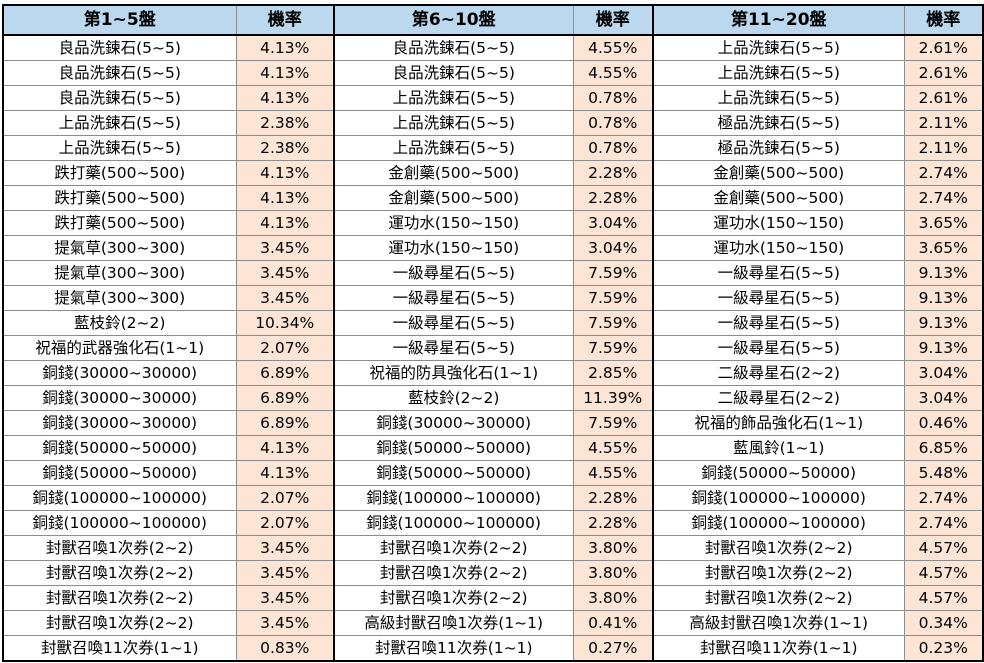 This screenshot has height=663, width=984. I want to click on header-rounds-1-5: 第1~5盤, so click(119, 20).